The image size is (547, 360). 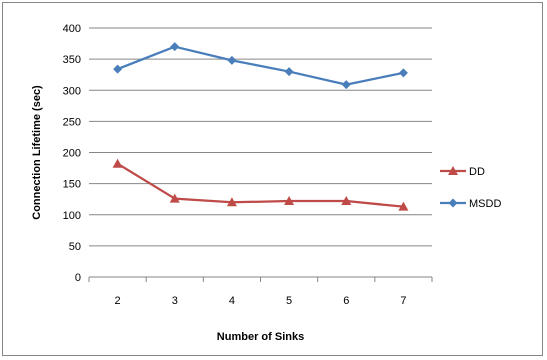 I want to click on x-tick-label: 5, so click(x=289, y=301).